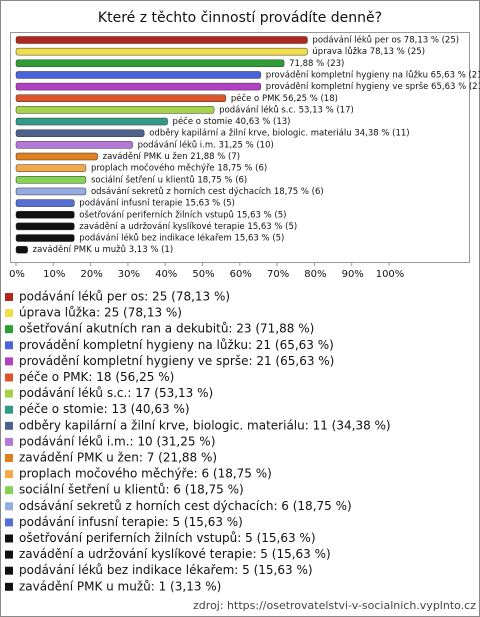 The image size is (480, 617). Describe the element at coordinates (284, 98) in the screenshot. I see `value-label: péče o PMK 56,25 % (18)` at that location.